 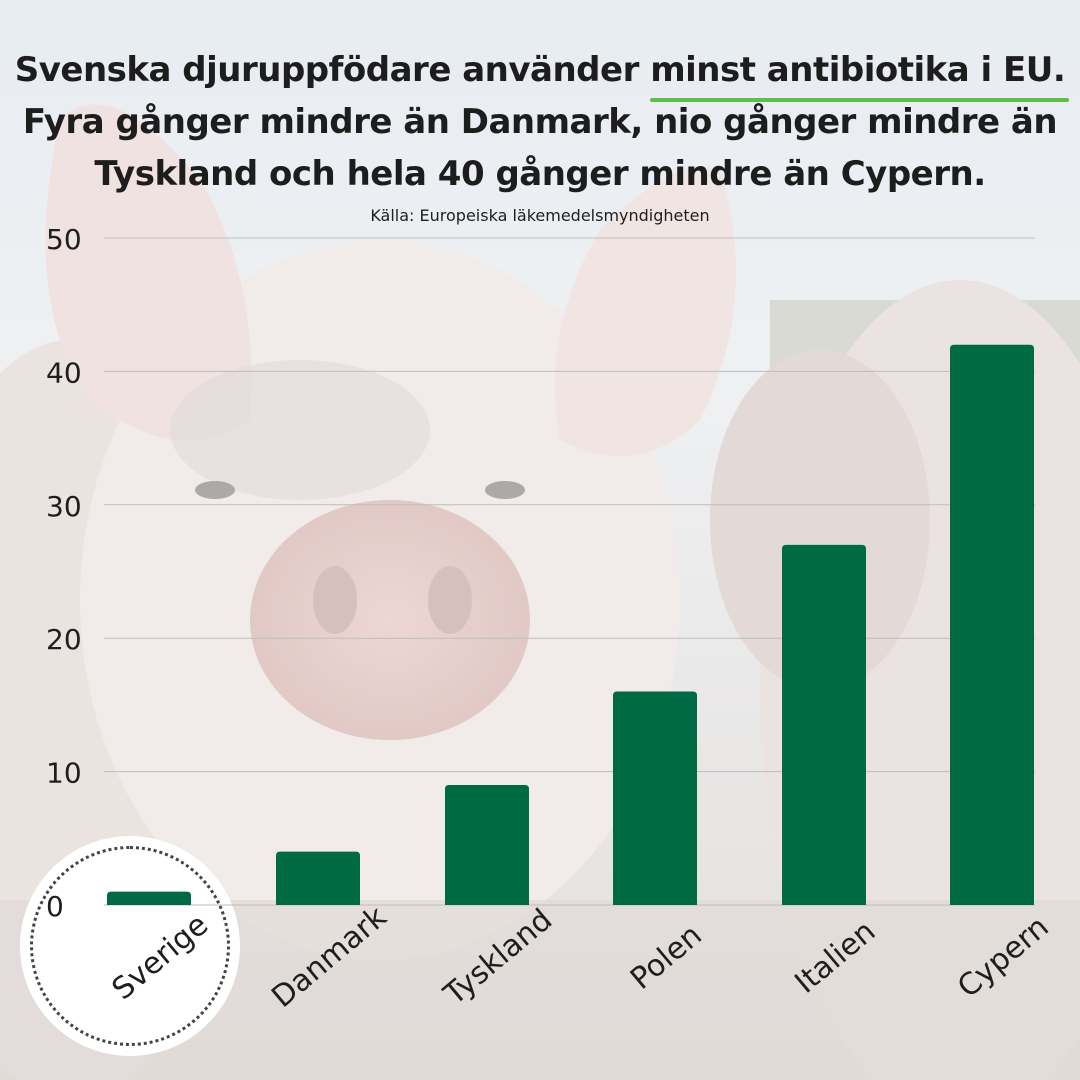 What do you see at coordinates (860, 73) in the screenshot?
I see `headline-highlight: minst antibiotika i EU.` at bounding box center [860, 73].